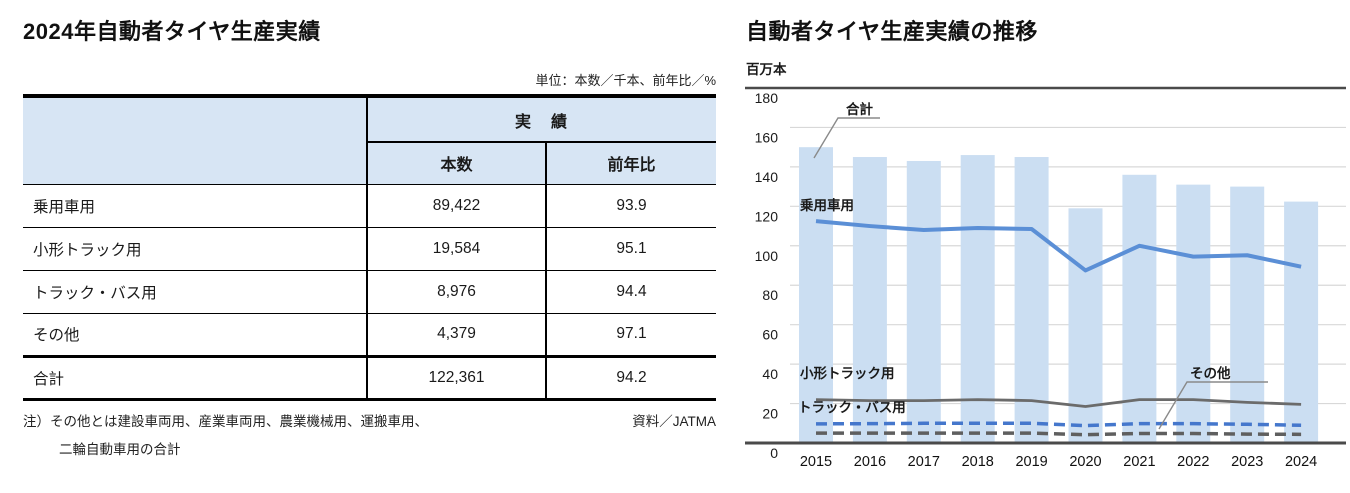 This screenshot has height=493, width=1350. I want to click on y-axis-unit-label: 百万本, so click(766, 69).